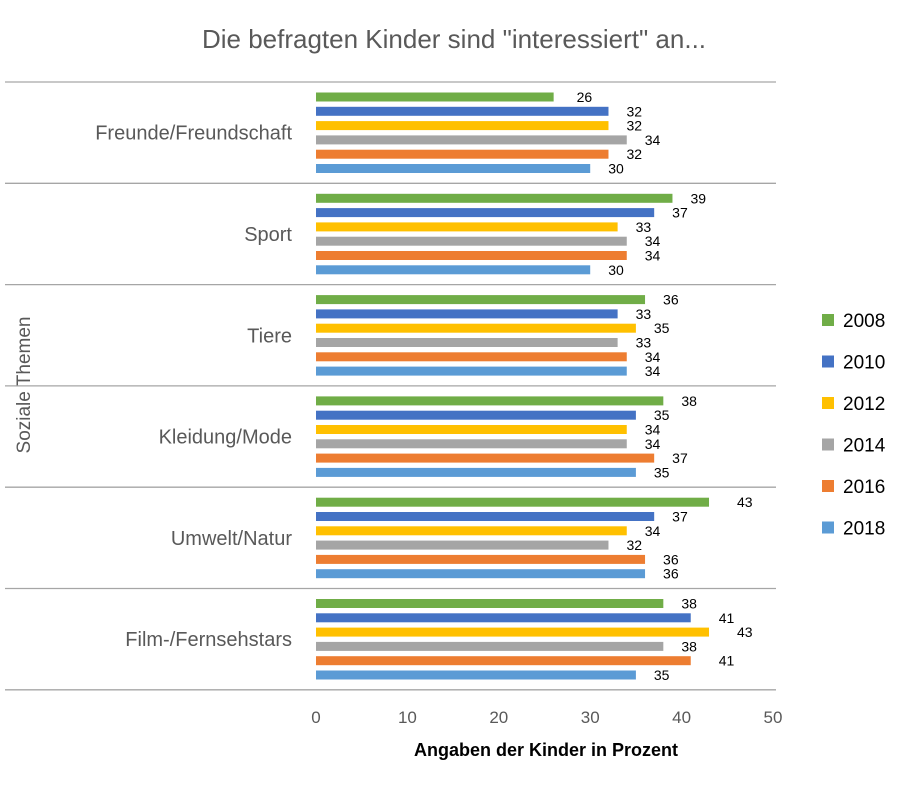  I want to click on x-axis-title: Angaben der Kinder in Prozent, so click(546, 750).